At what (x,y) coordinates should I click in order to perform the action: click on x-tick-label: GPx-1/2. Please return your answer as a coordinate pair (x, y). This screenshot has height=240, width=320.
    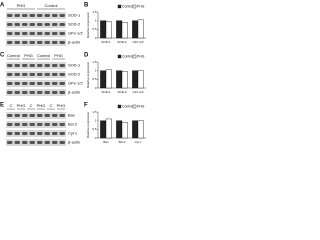
    Looking at the image, I should click on (137, 42).